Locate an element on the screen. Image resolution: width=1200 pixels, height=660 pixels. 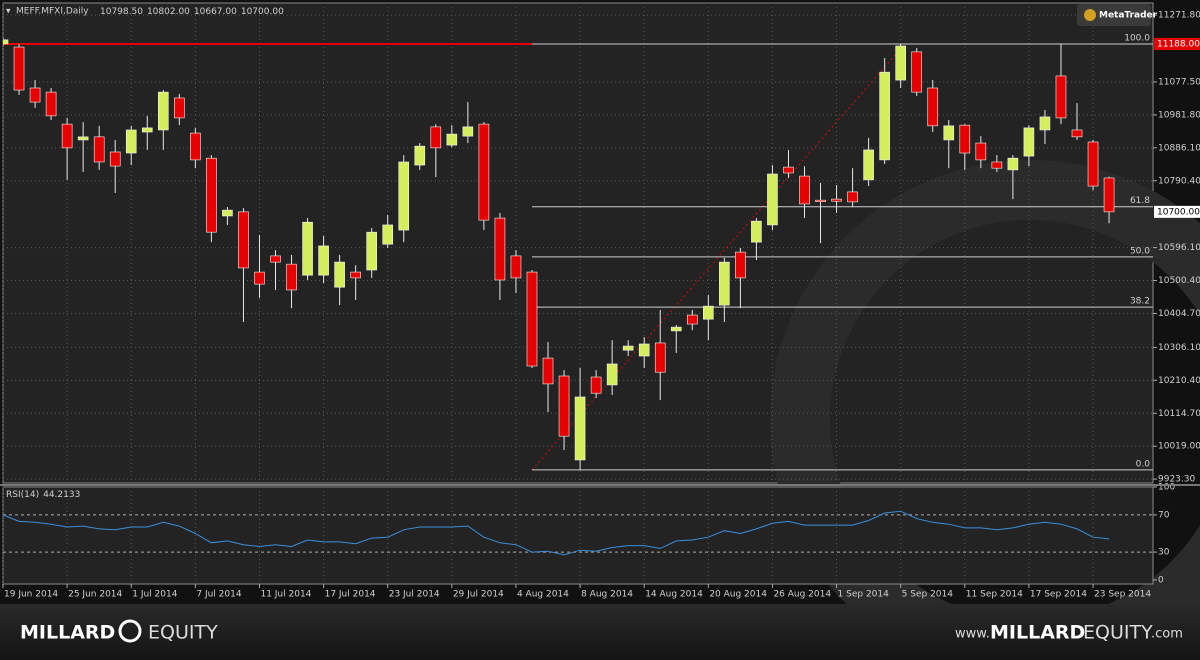
x-tick-label: 1 Sep 2014 is located at coordinates (864, 595).